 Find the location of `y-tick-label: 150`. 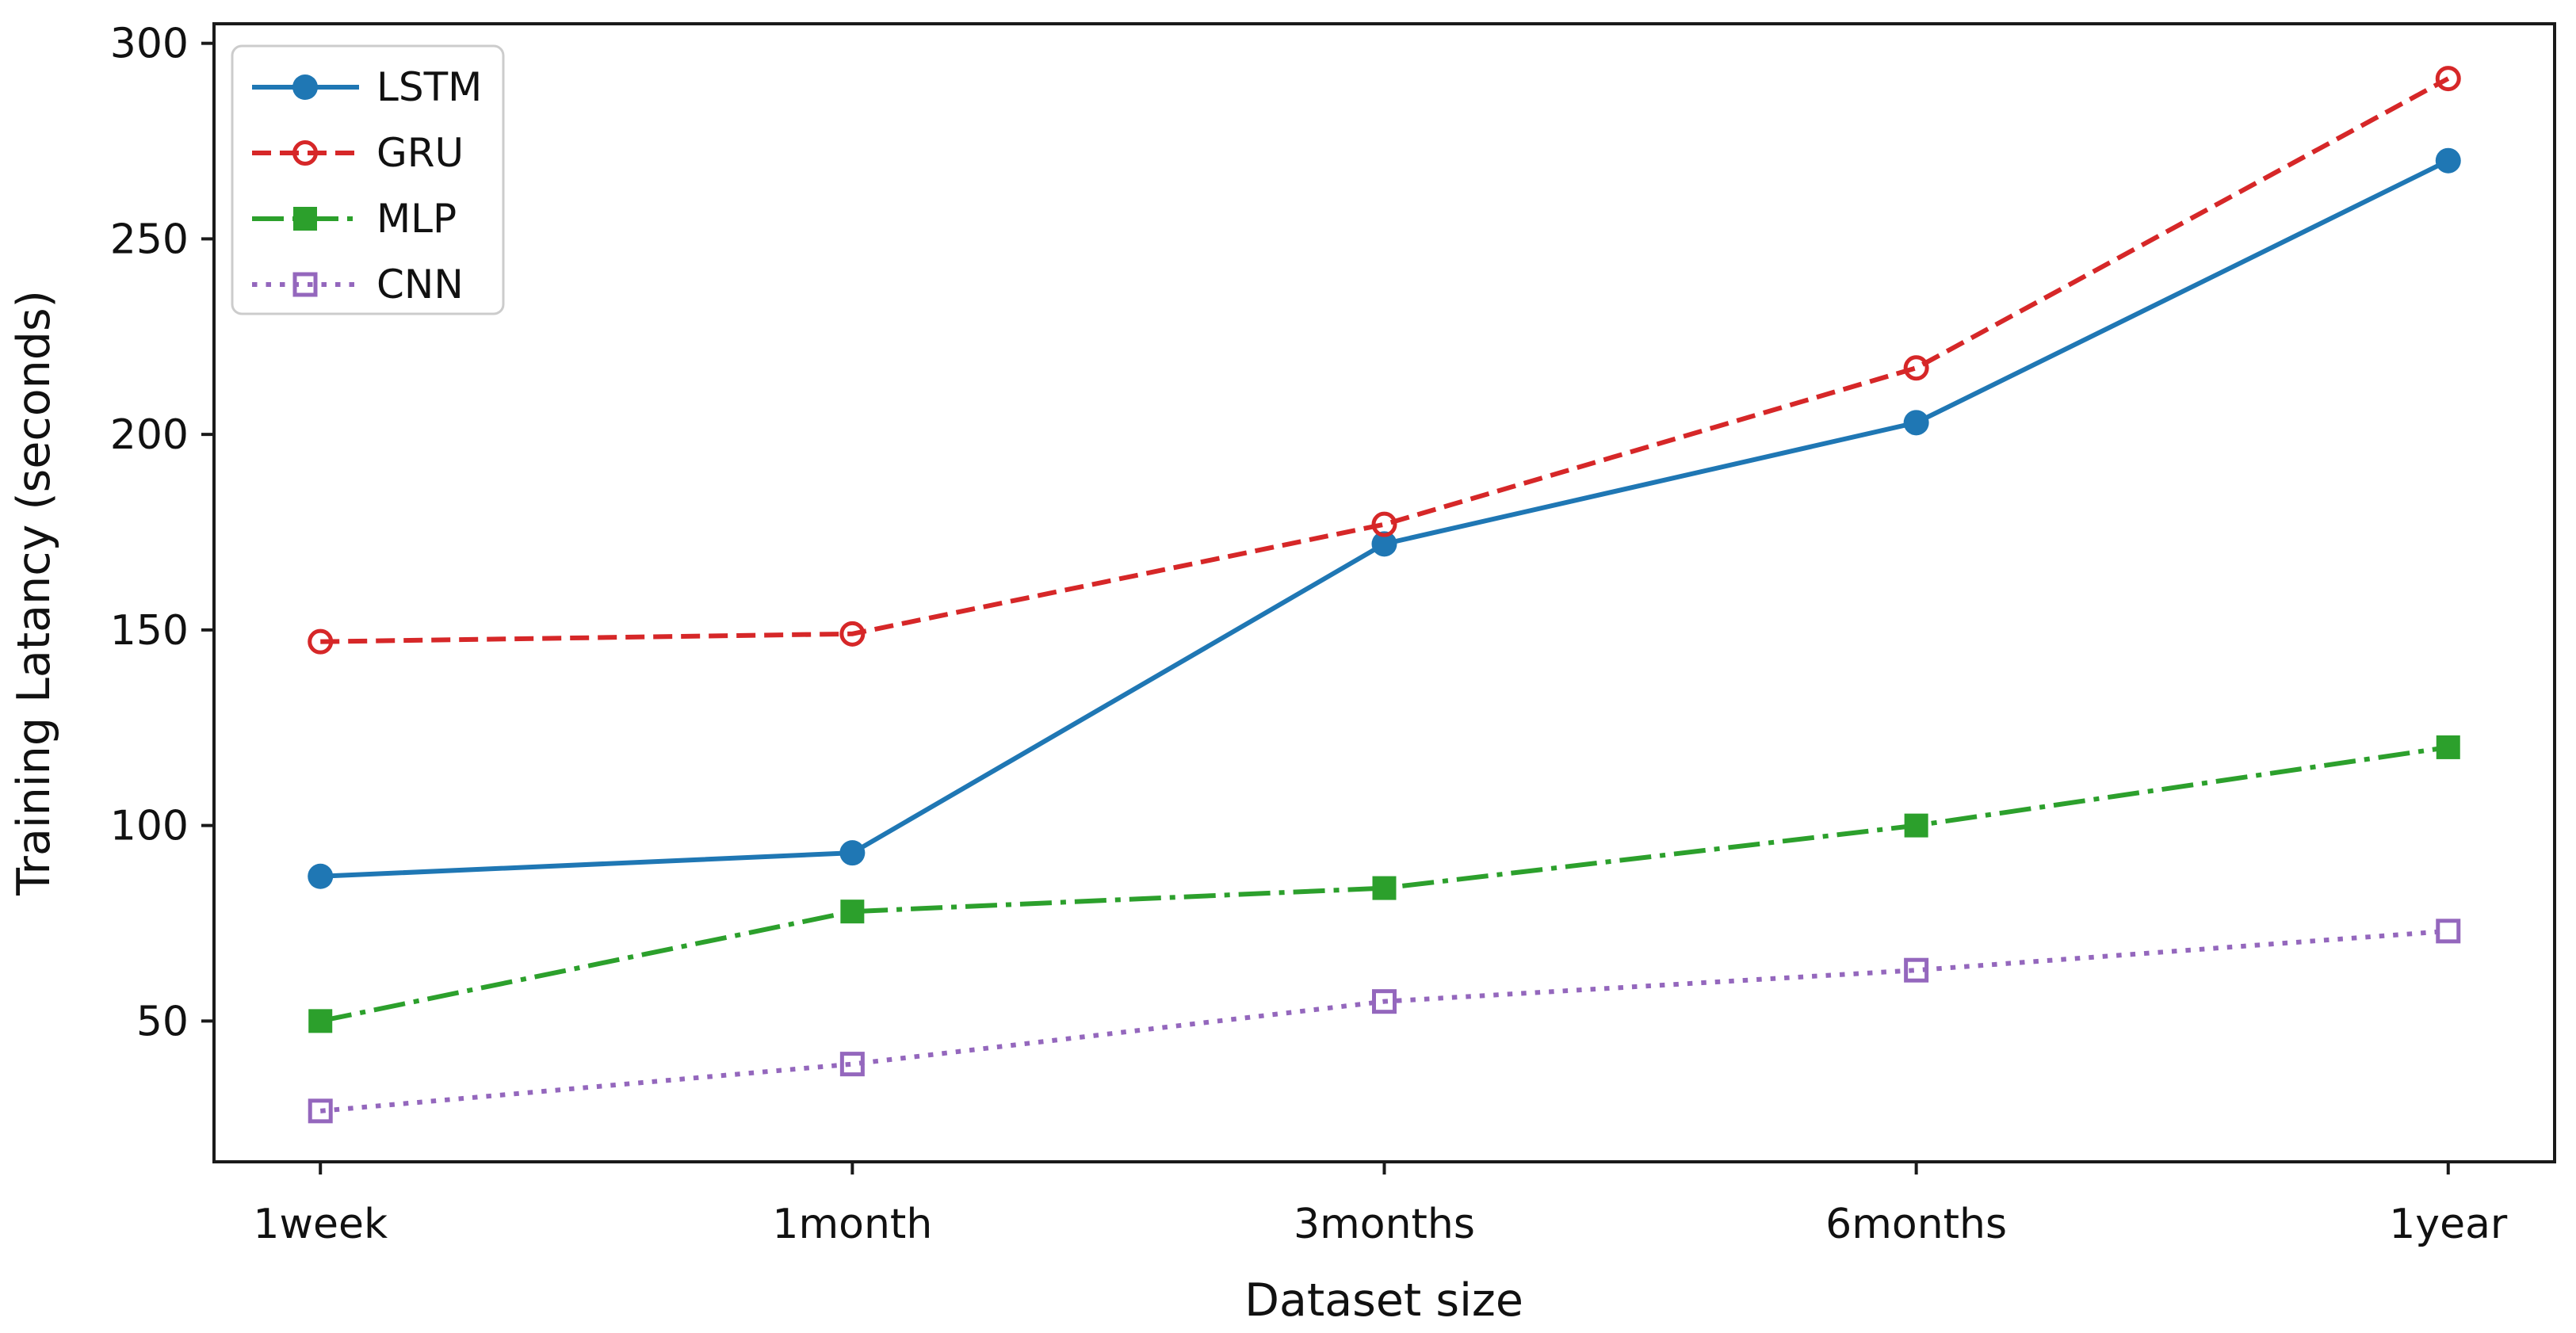

y-tick-label: 150 is located at coordinates (149, 631).